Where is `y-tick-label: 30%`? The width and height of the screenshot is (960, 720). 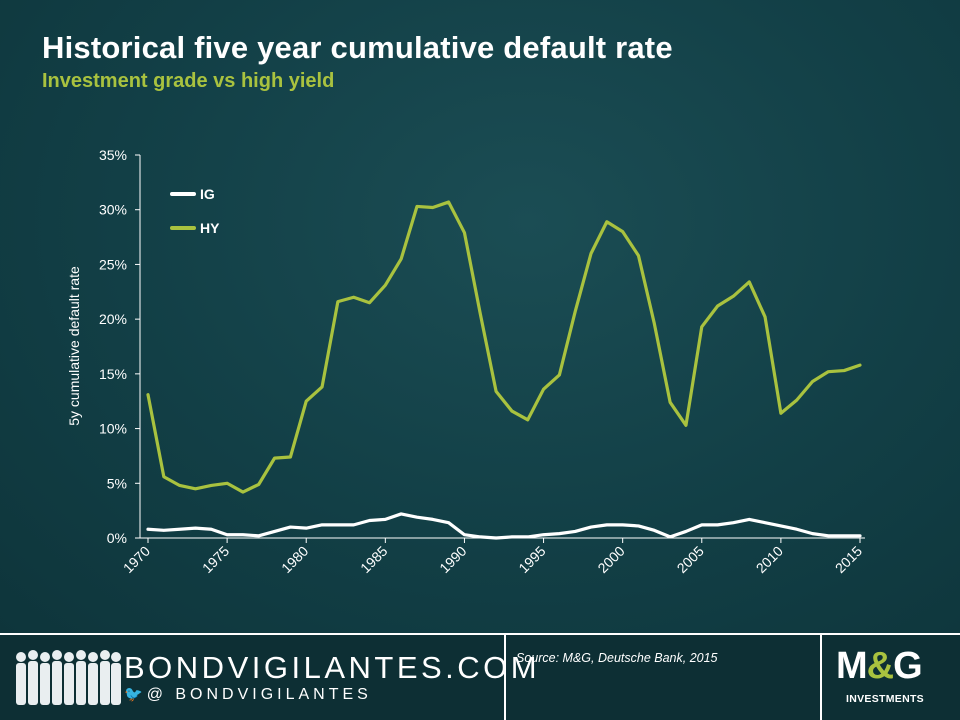 y-tick-label: 30% is located at coordinates (113, 210).